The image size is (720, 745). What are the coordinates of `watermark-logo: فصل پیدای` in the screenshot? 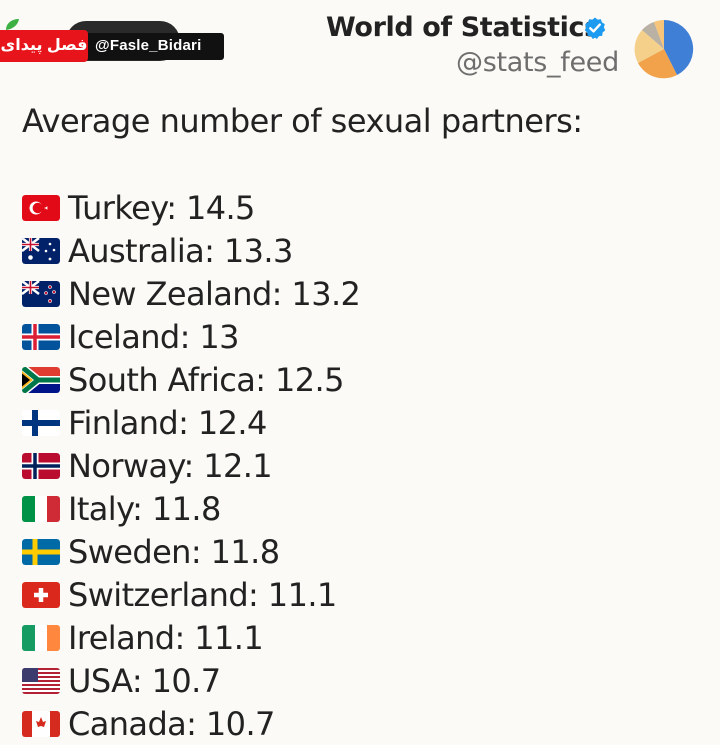 It's located at (44, 40).